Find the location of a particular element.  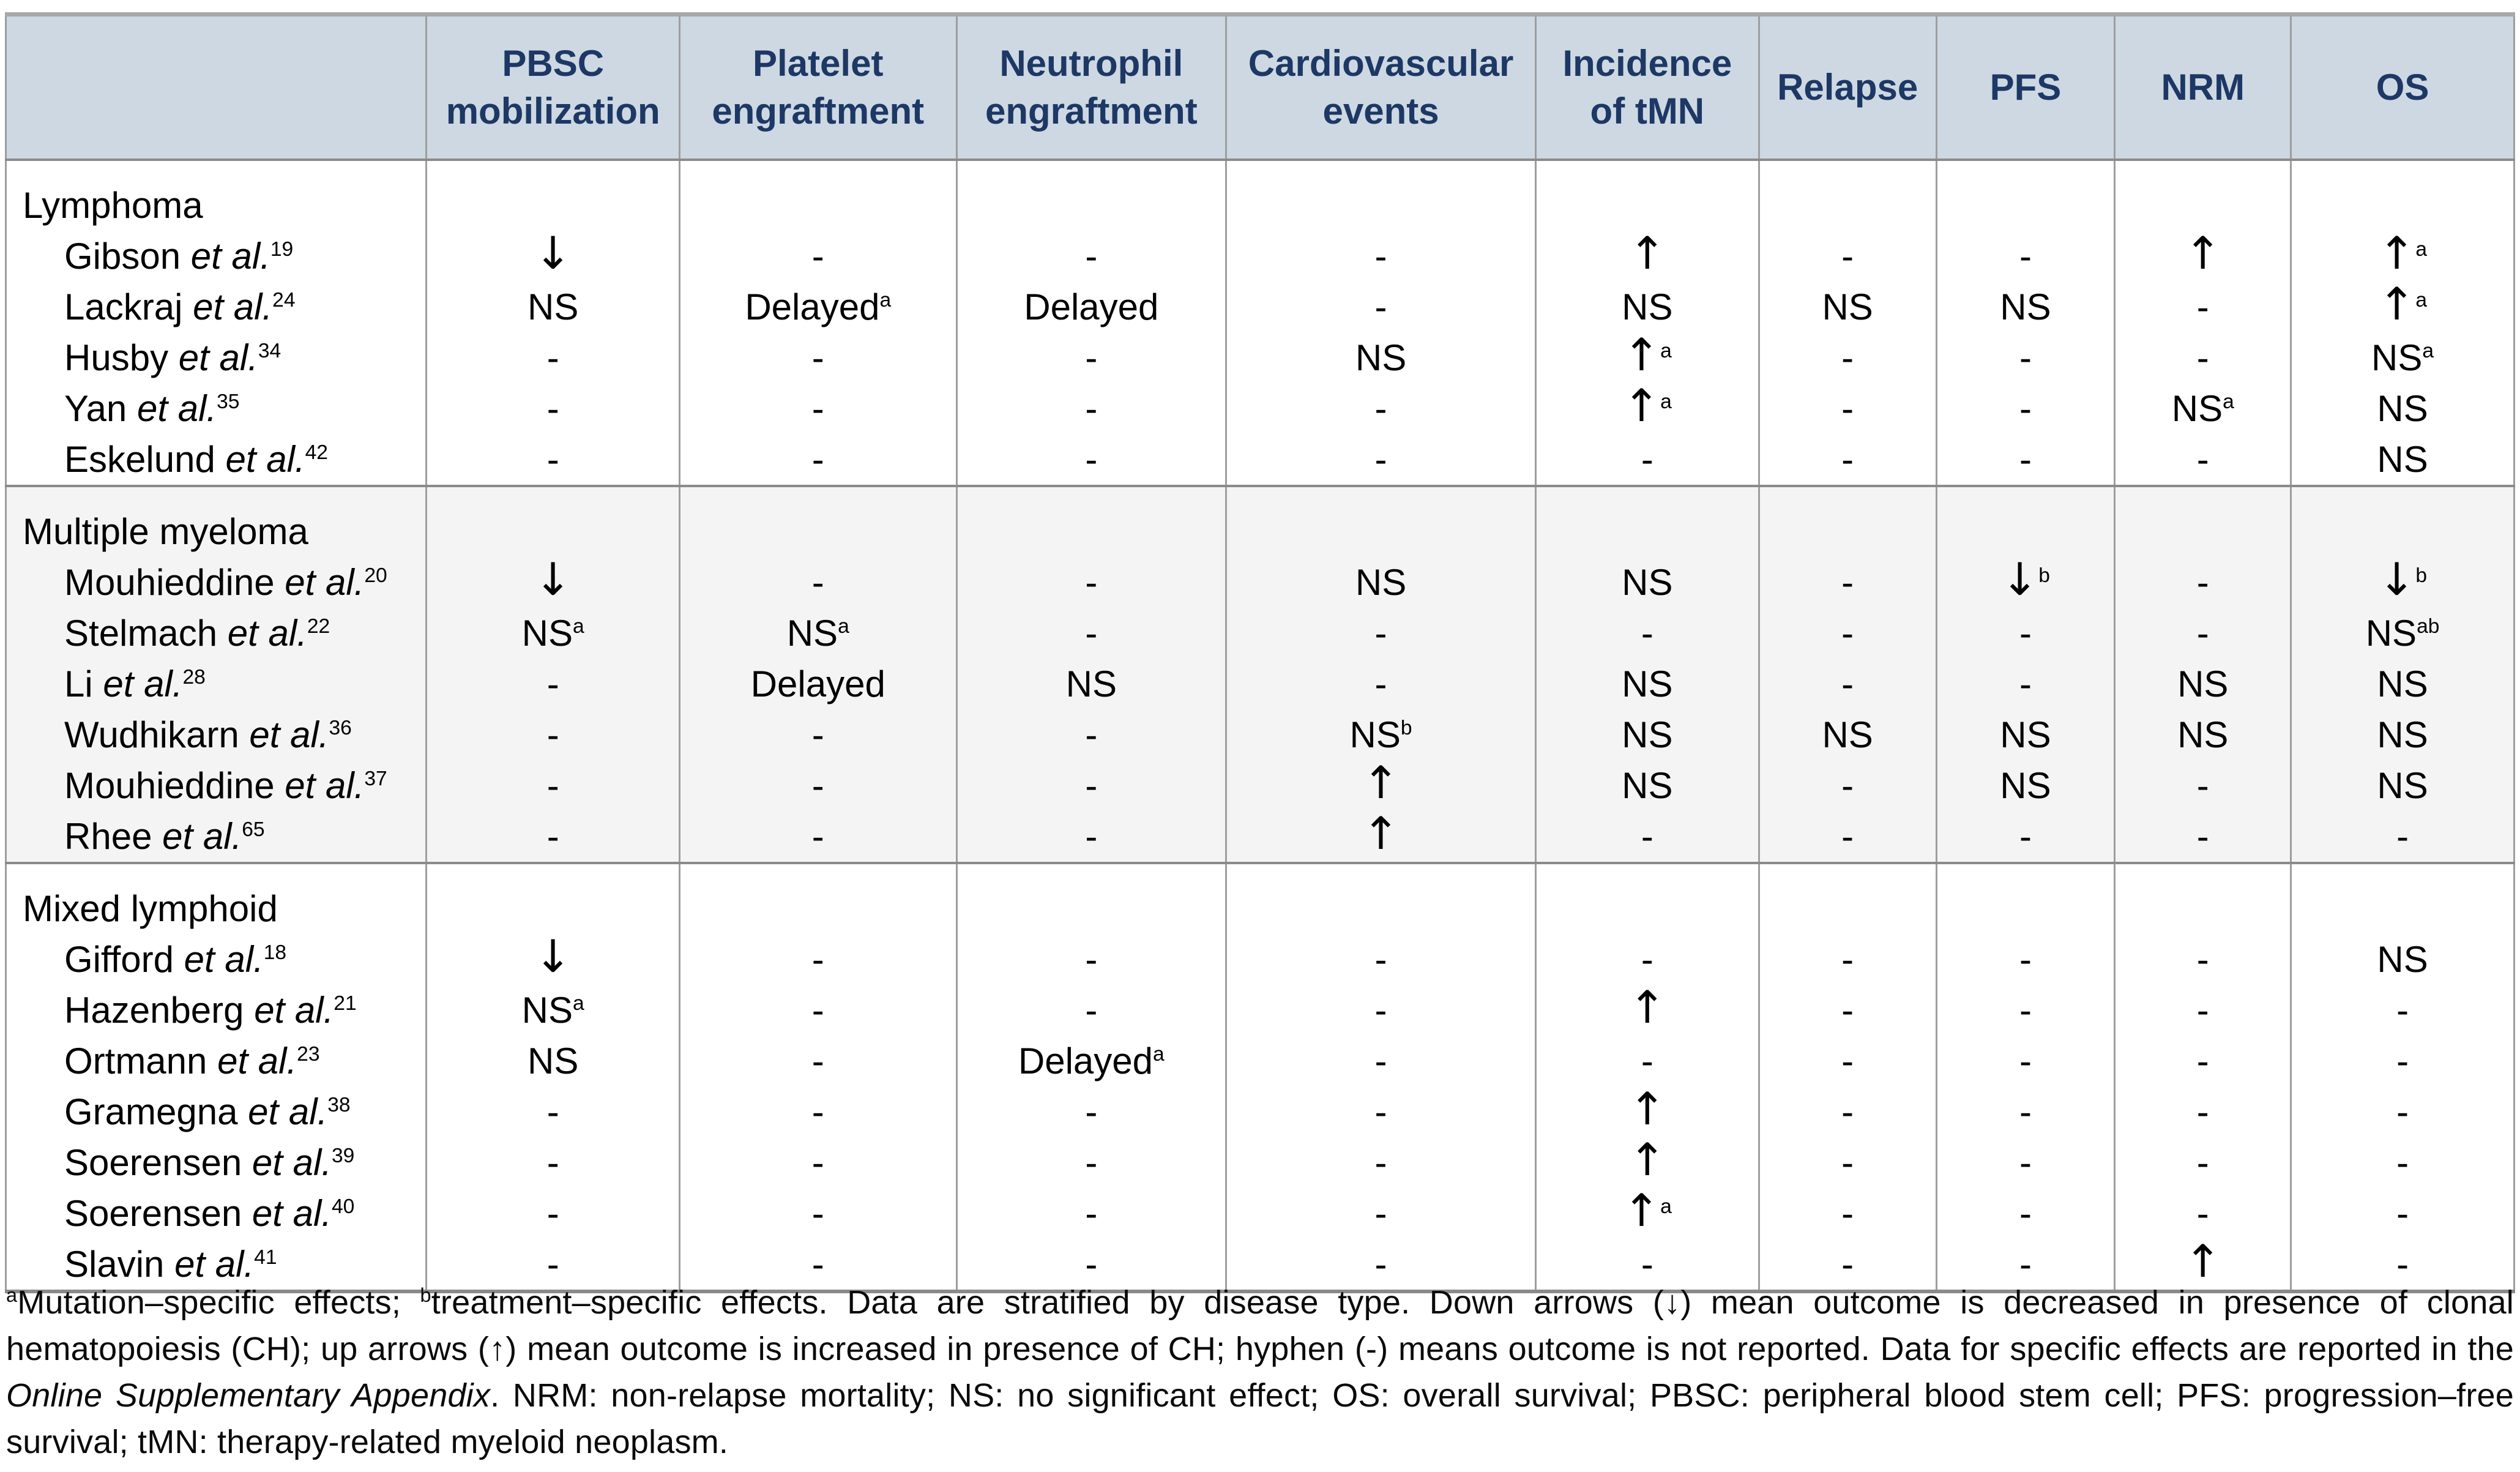

outcome-cell: NSb is located at coordinates (1380, 734).